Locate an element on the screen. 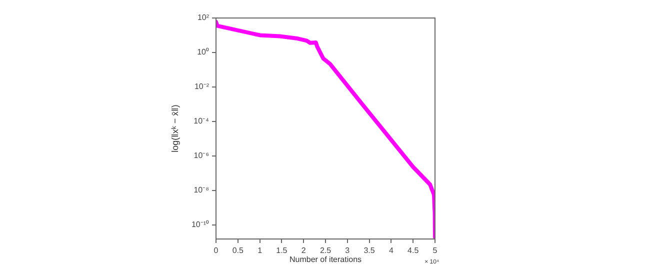  x-tick-label: 1.5 is located at coordinates (282, 251).